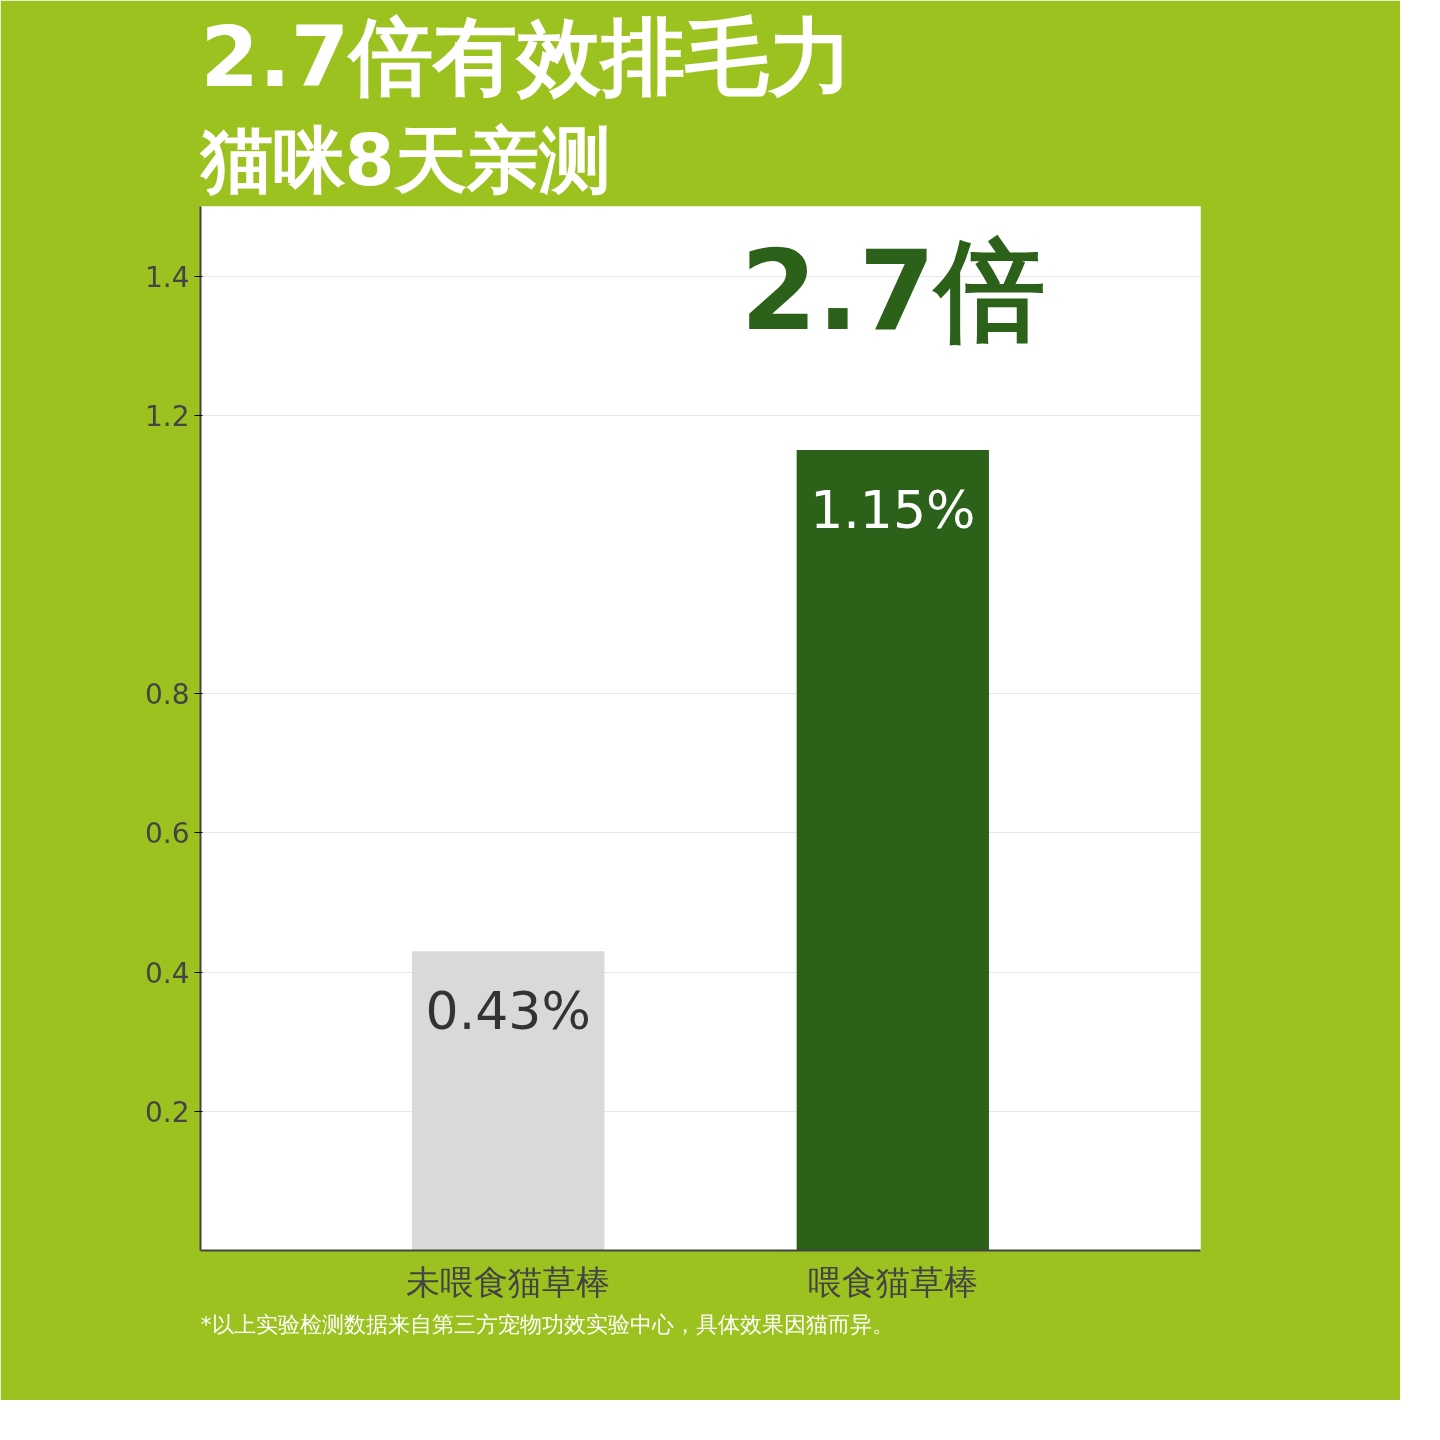  I want to click on y-tick-label: 0.4, so click(167, 973).